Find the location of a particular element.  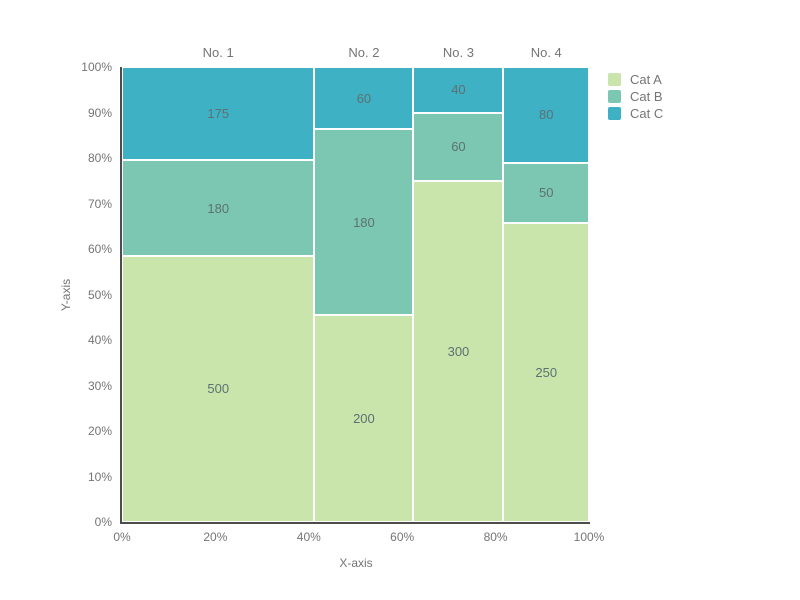

mosaic-segment: 250 is located at coordinates (546, 372).